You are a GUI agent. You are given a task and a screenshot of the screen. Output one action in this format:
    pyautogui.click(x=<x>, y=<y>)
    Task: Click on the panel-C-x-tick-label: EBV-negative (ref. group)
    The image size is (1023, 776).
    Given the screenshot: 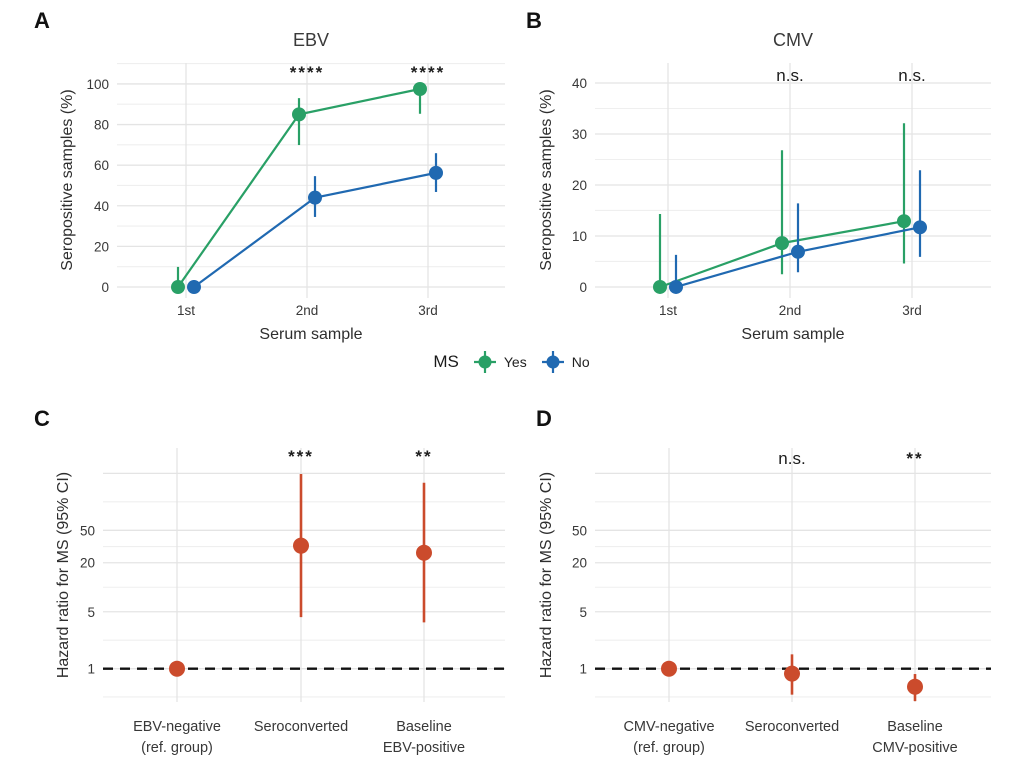 What is the action you would take?
    pyautogui.click(x=177, y=737)
    